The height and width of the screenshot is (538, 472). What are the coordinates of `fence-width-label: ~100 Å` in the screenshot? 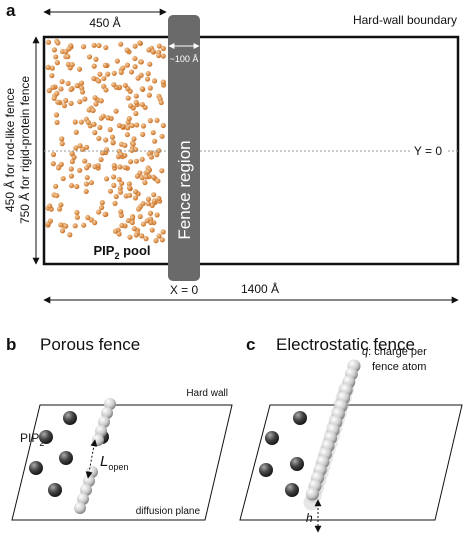 It's located at (184, 59).